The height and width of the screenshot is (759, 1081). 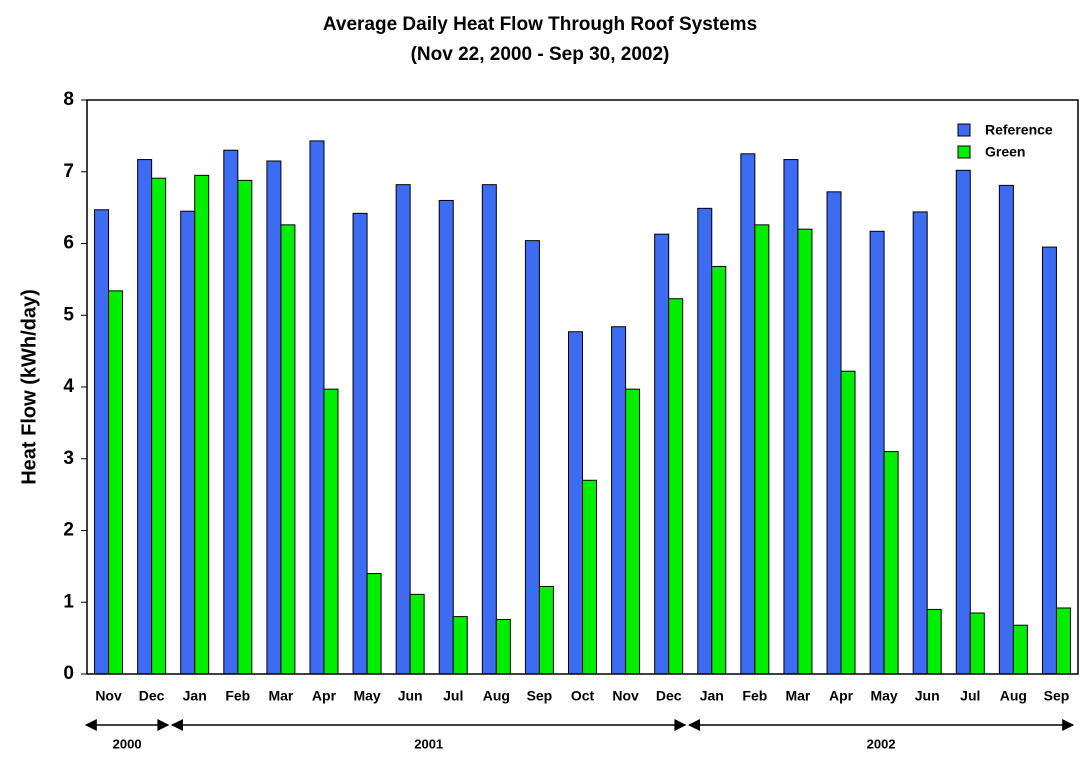 I want to click on x-tick-label: Oct, so click(x=583, y=696).